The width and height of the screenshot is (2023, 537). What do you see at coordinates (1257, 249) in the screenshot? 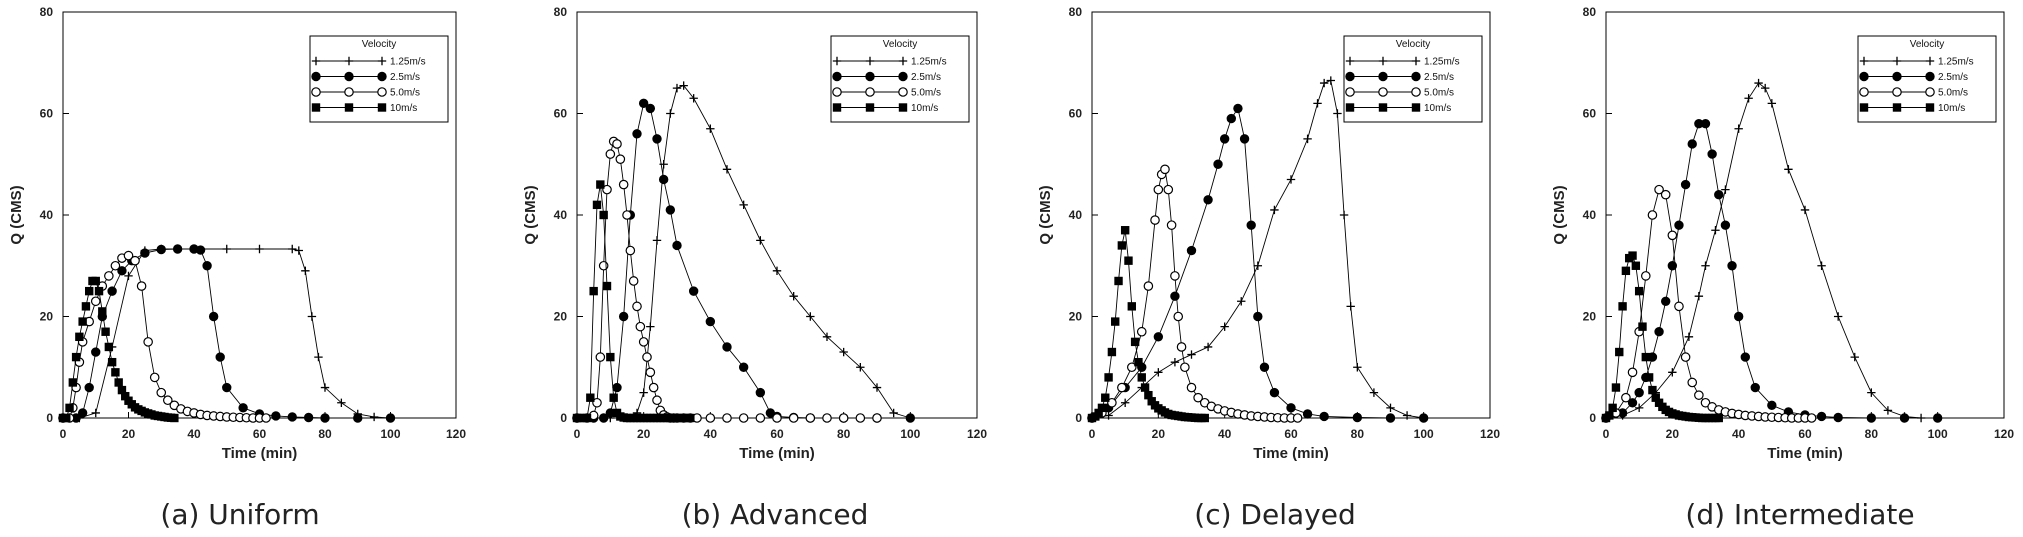
I see `series-1.25m/s` at bounding box center [1257, 249].